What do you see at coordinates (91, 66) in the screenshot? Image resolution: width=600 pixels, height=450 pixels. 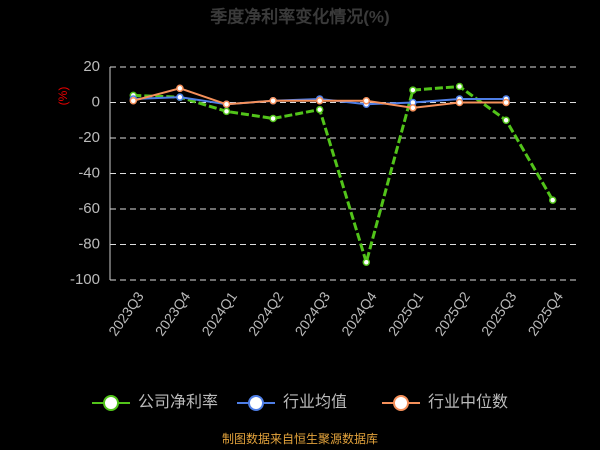 I see `y-tick-label: 20` at bounding box center [91, 66].